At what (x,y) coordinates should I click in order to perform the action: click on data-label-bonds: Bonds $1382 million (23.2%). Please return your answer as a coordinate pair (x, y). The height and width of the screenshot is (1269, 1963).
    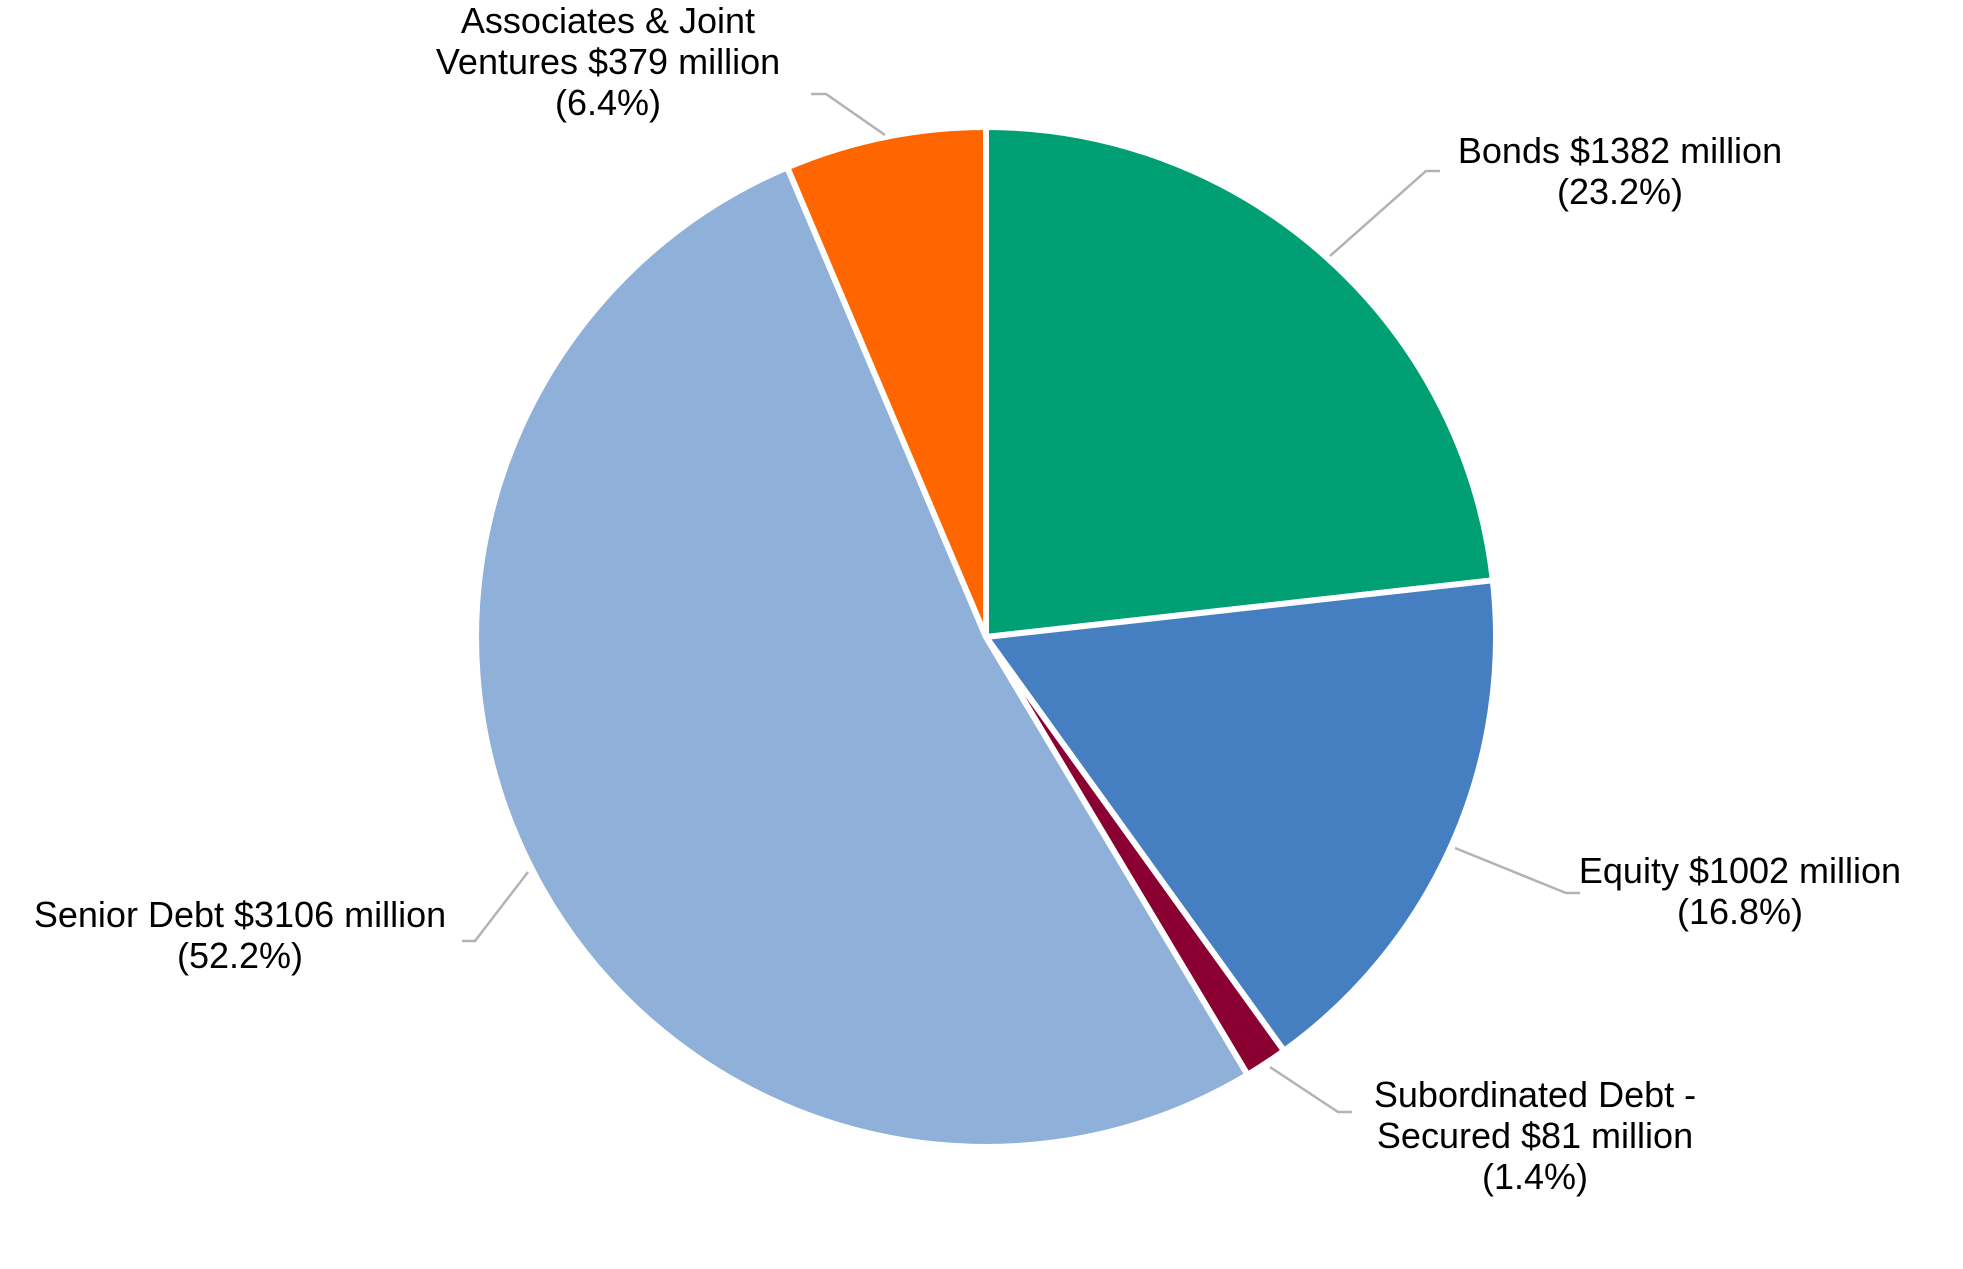
    Looking at the image, I should click on (1620, 171).